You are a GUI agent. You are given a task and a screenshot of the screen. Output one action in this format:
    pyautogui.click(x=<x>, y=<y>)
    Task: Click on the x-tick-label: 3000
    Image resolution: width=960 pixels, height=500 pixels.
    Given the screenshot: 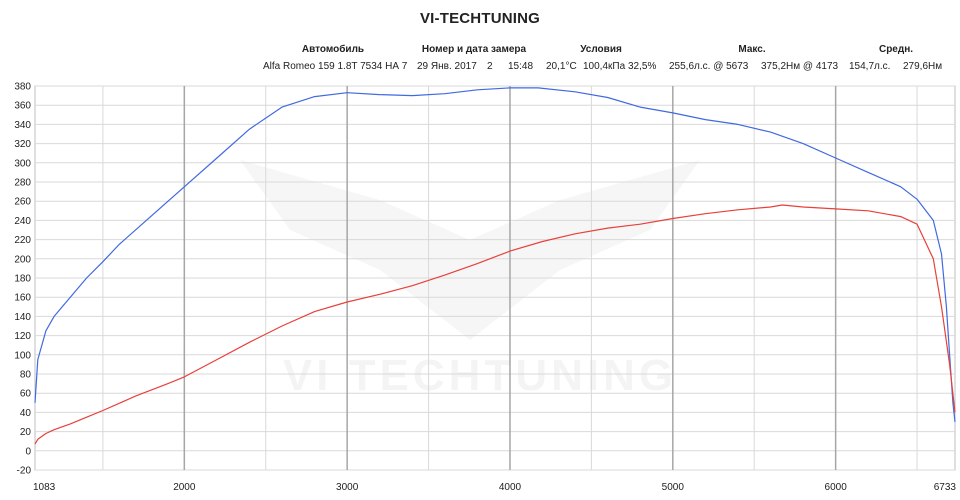 What is the action you would take?
    pyautogui.click(x=347, y=487)
    